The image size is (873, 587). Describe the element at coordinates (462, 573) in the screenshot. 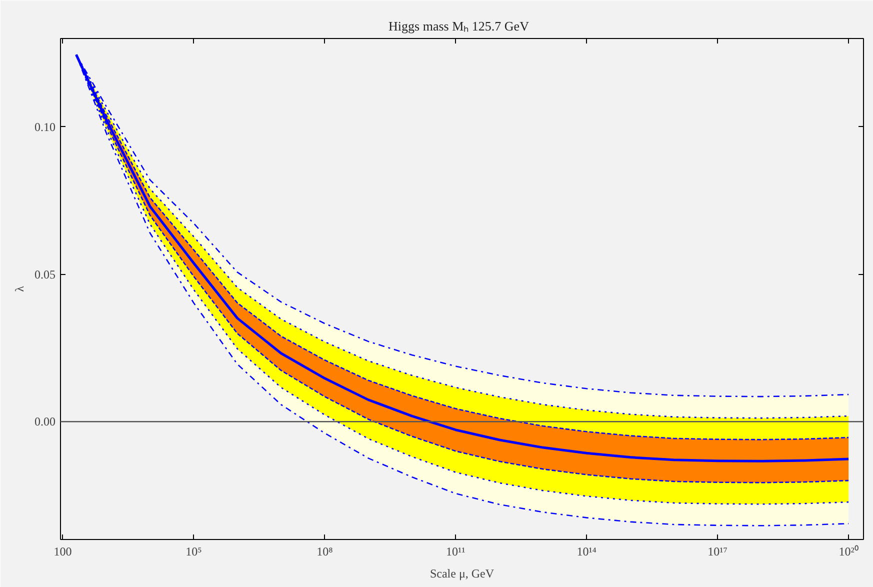

I see `x-axis-title: Scale μ, GeV` at that location.